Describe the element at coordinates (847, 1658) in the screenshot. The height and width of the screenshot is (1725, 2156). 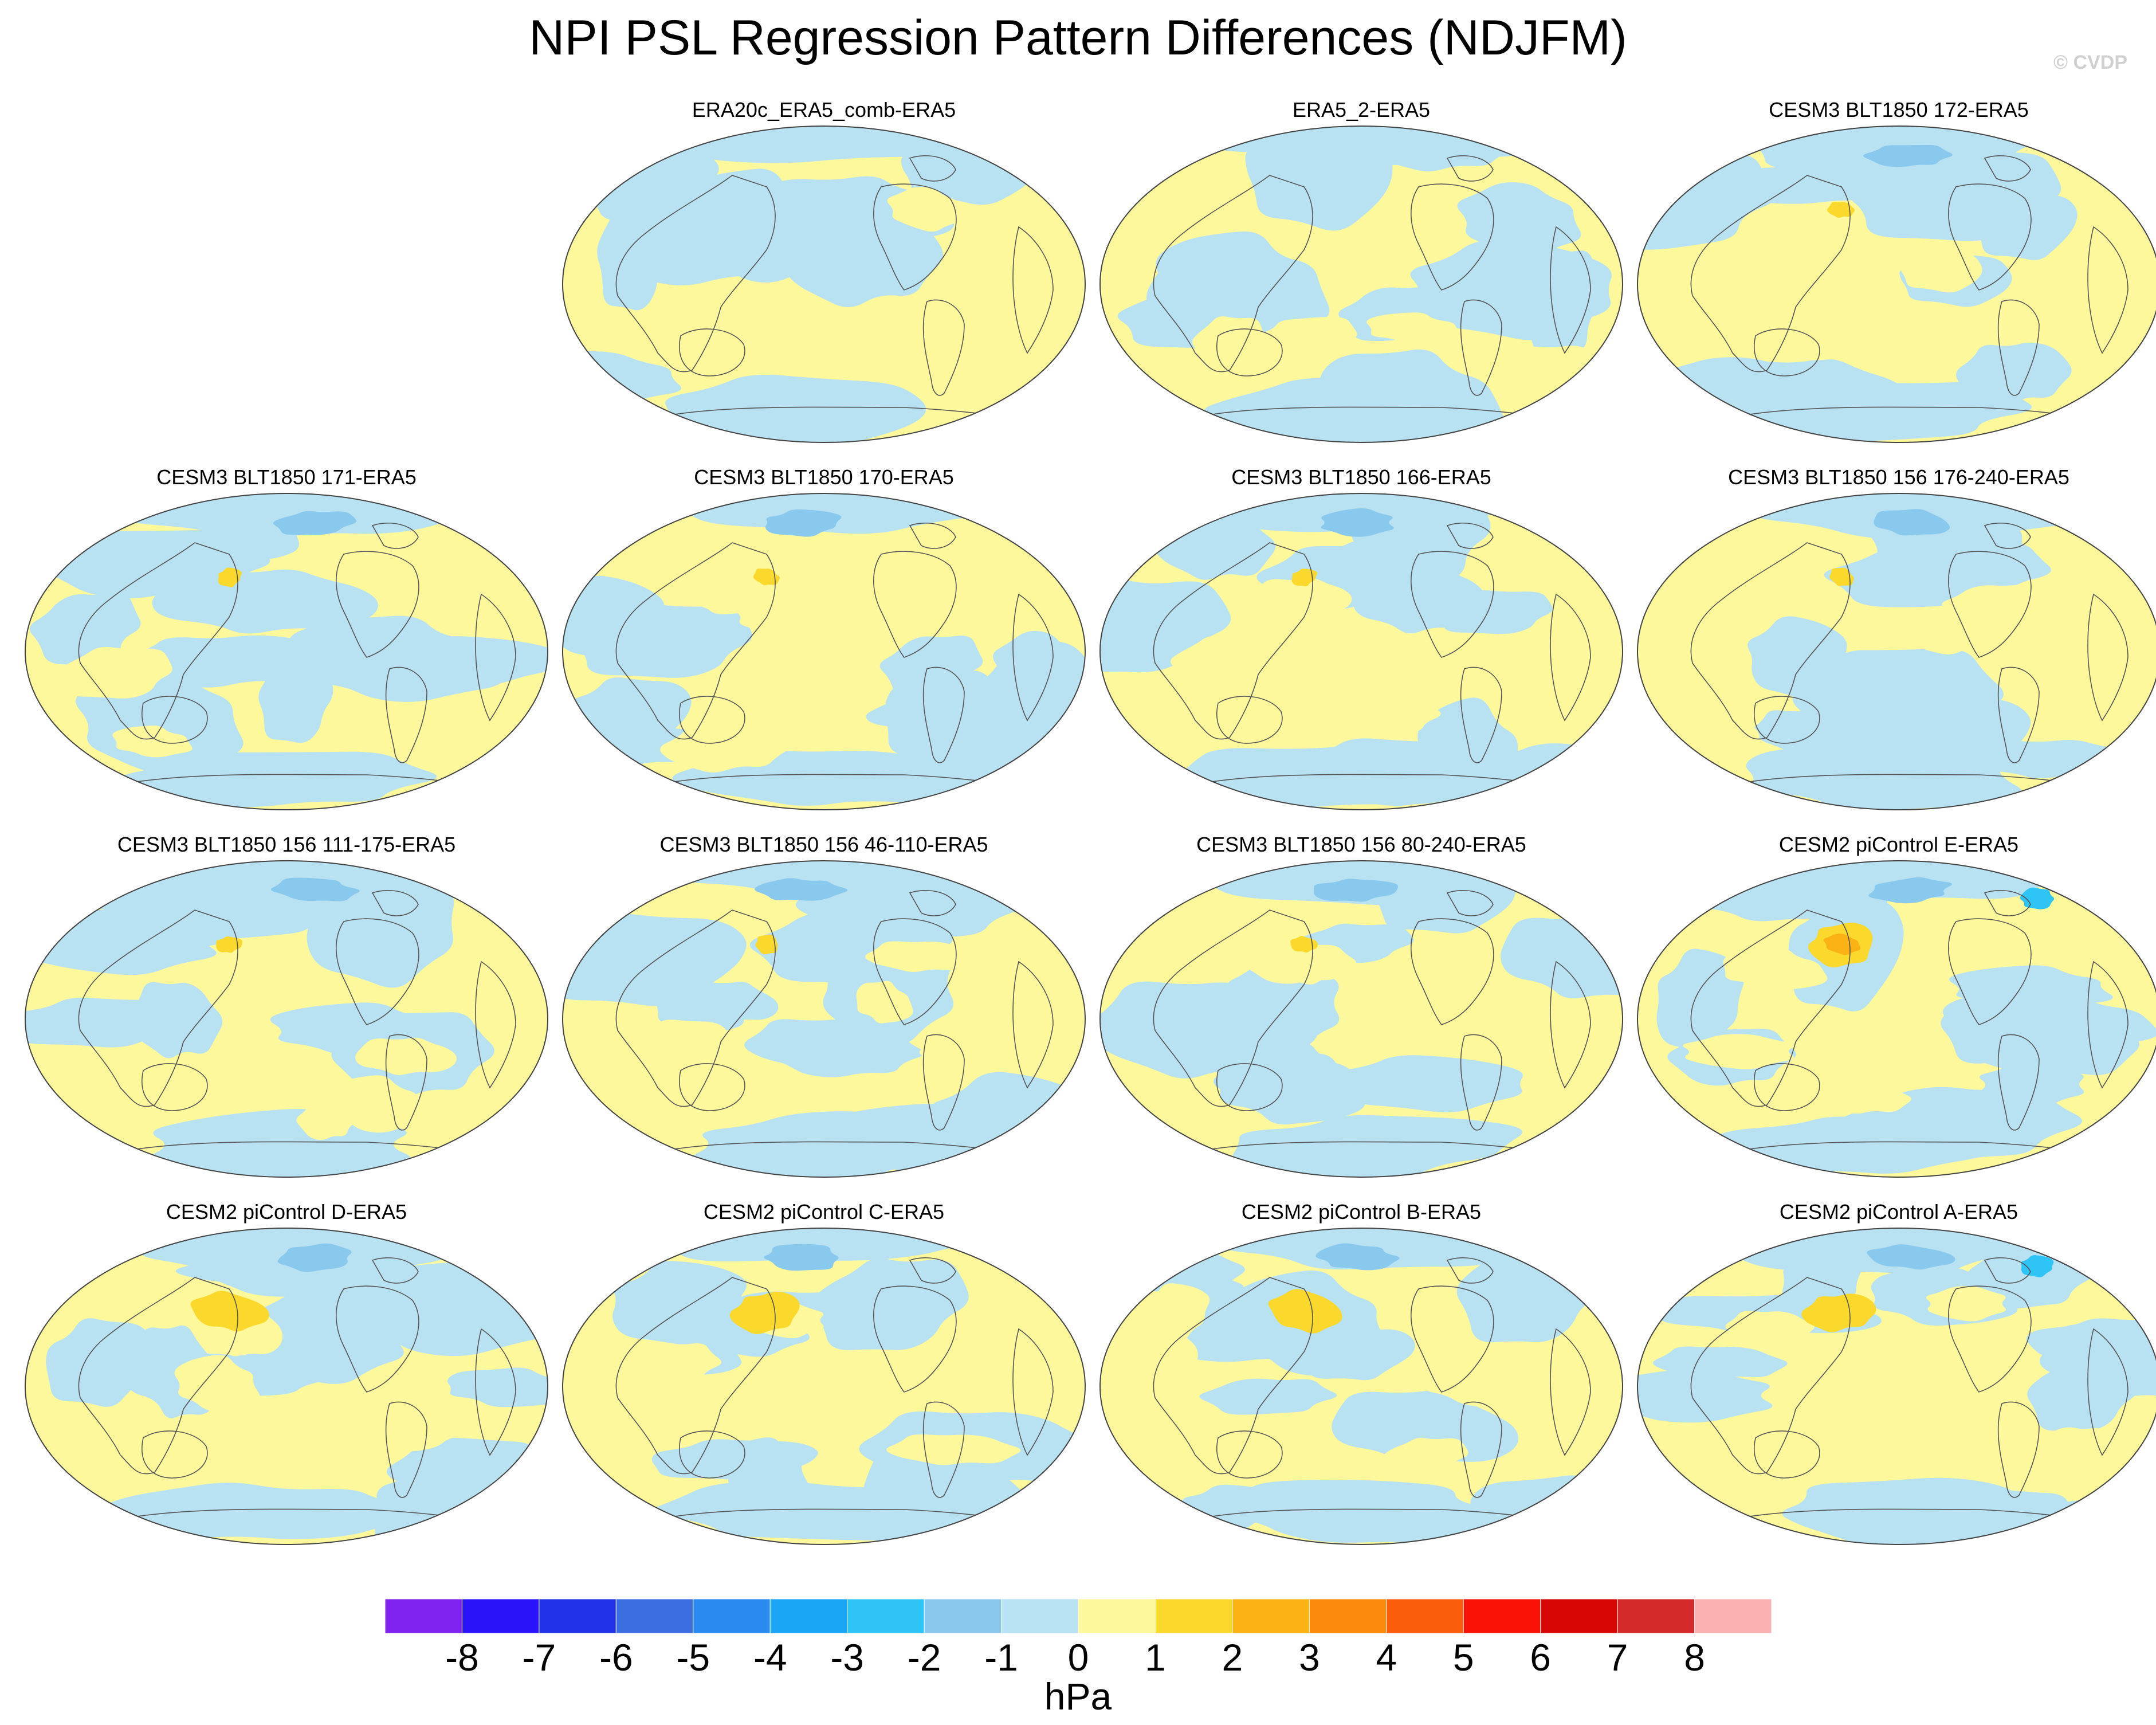
I see `colorbar-tick-label: -3` at that location.